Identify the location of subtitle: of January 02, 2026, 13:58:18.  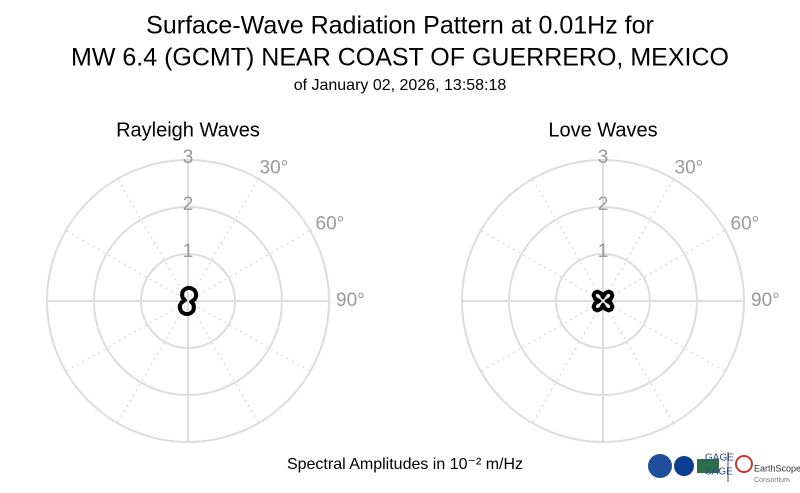
(400, 85).